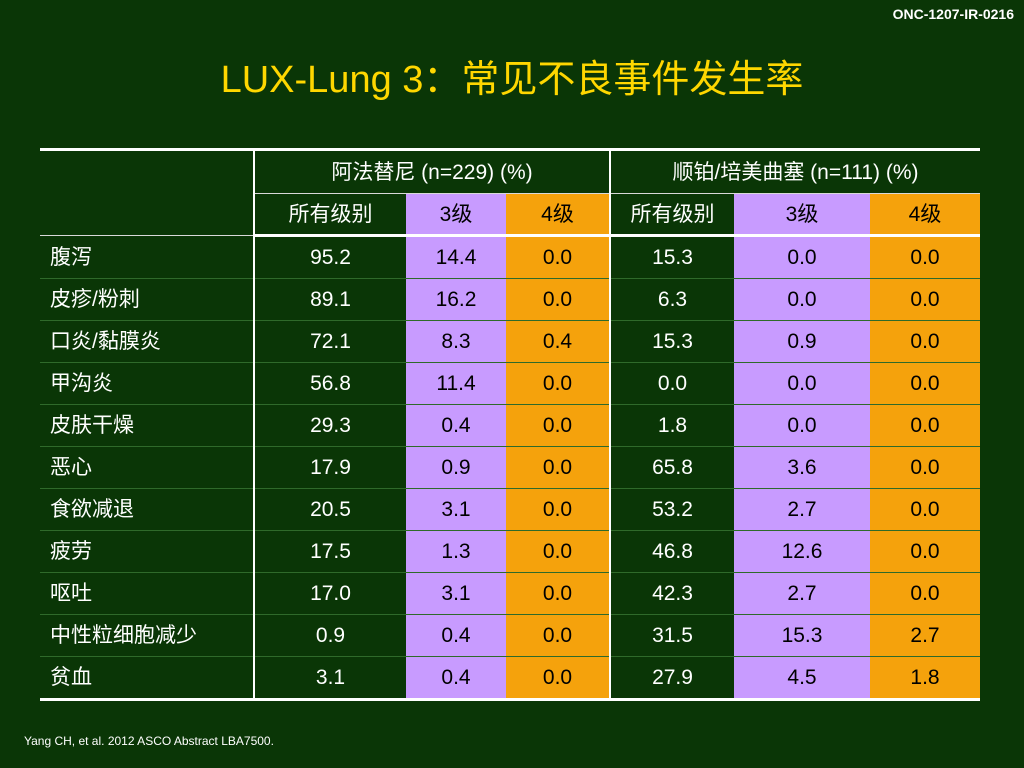  Describe the element at coordinates (329, 678) in the screenshot. I see `cell-afatinib-all-grades: 3.1` at that location.